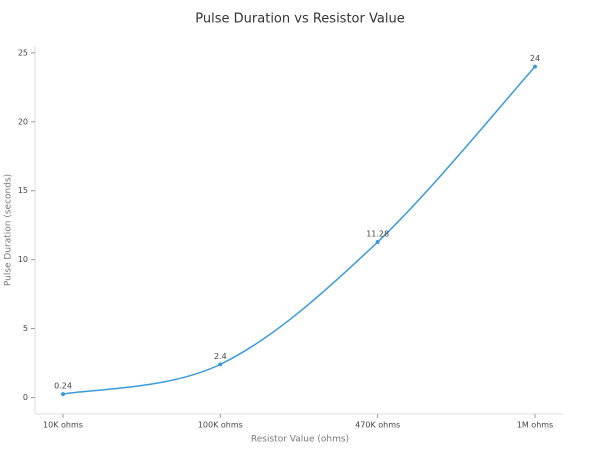 The height and width of the screenshot is (450, 600). What do you see at coordinates (25, 397) in the screenshot?
I see `y-tick-label: 0` at bounding box center [25, 397].